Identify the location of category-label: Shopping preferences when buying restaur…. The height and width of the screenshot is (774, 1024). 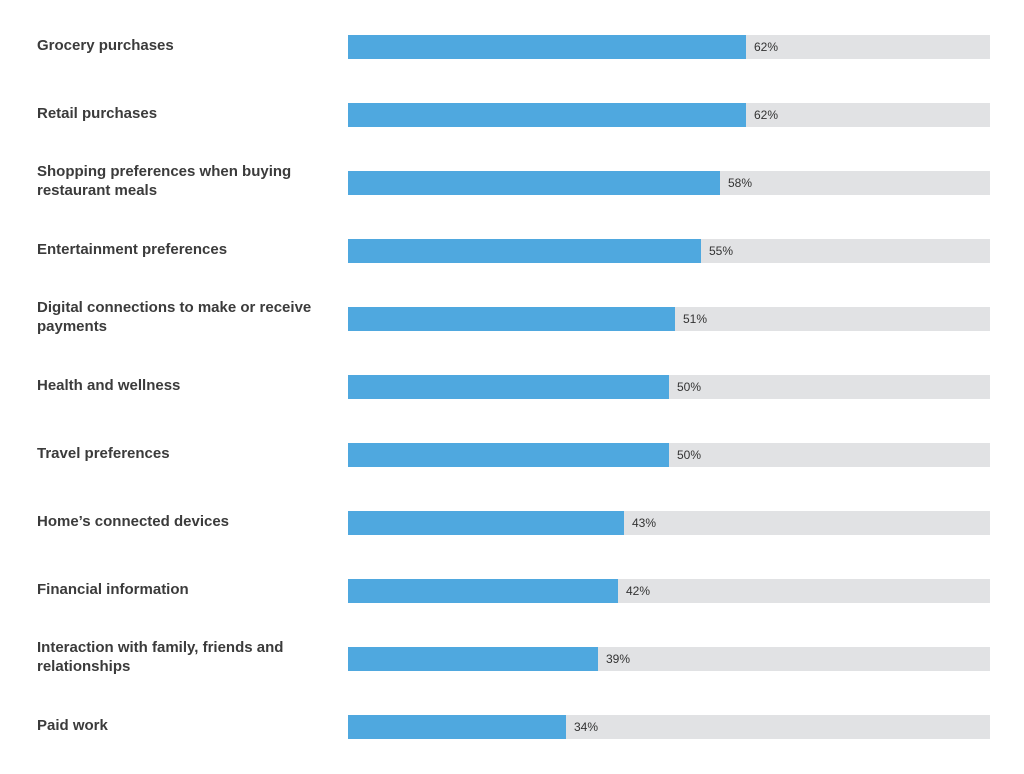
(164, 181).